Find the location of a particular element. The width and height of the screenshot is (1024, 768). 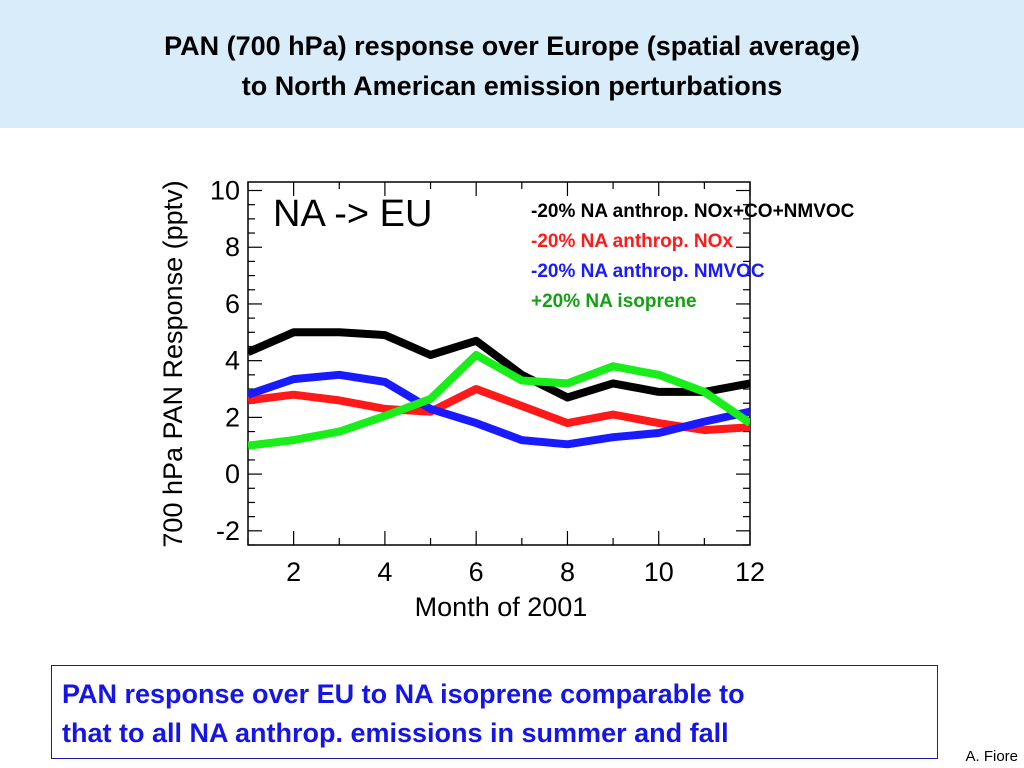

y-axis-label: 700 hPa PAN Response (pptv) is located at coordinates (173, 363).